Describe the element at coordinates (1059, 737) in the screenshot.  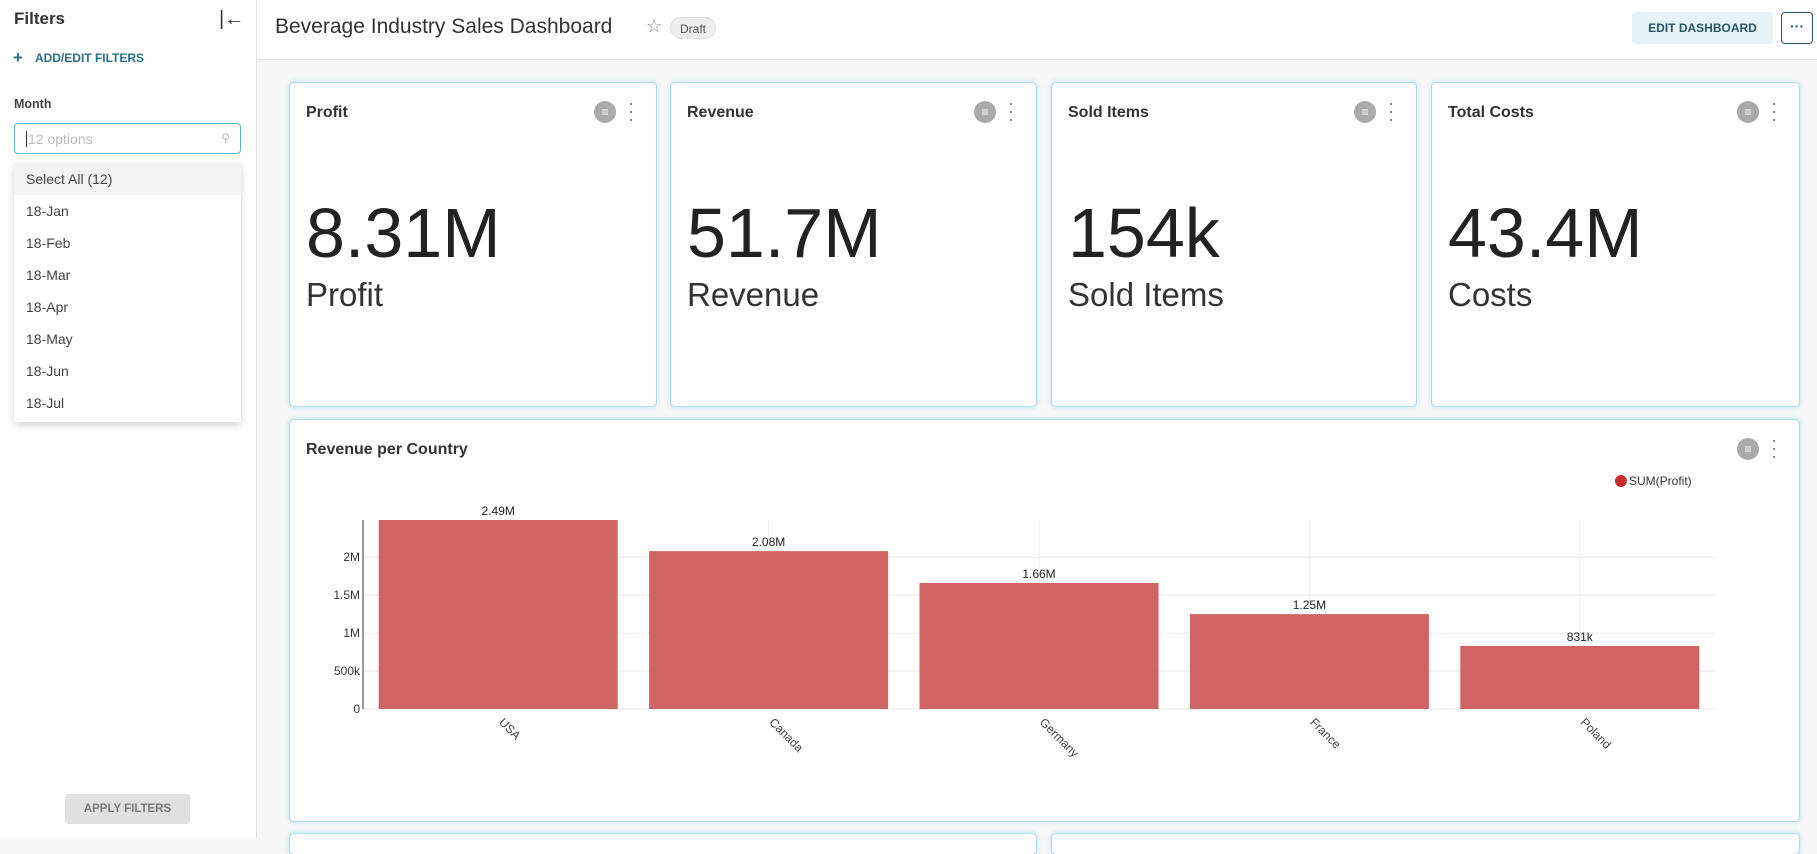
I see `x-tick-label: Germany` at that location.